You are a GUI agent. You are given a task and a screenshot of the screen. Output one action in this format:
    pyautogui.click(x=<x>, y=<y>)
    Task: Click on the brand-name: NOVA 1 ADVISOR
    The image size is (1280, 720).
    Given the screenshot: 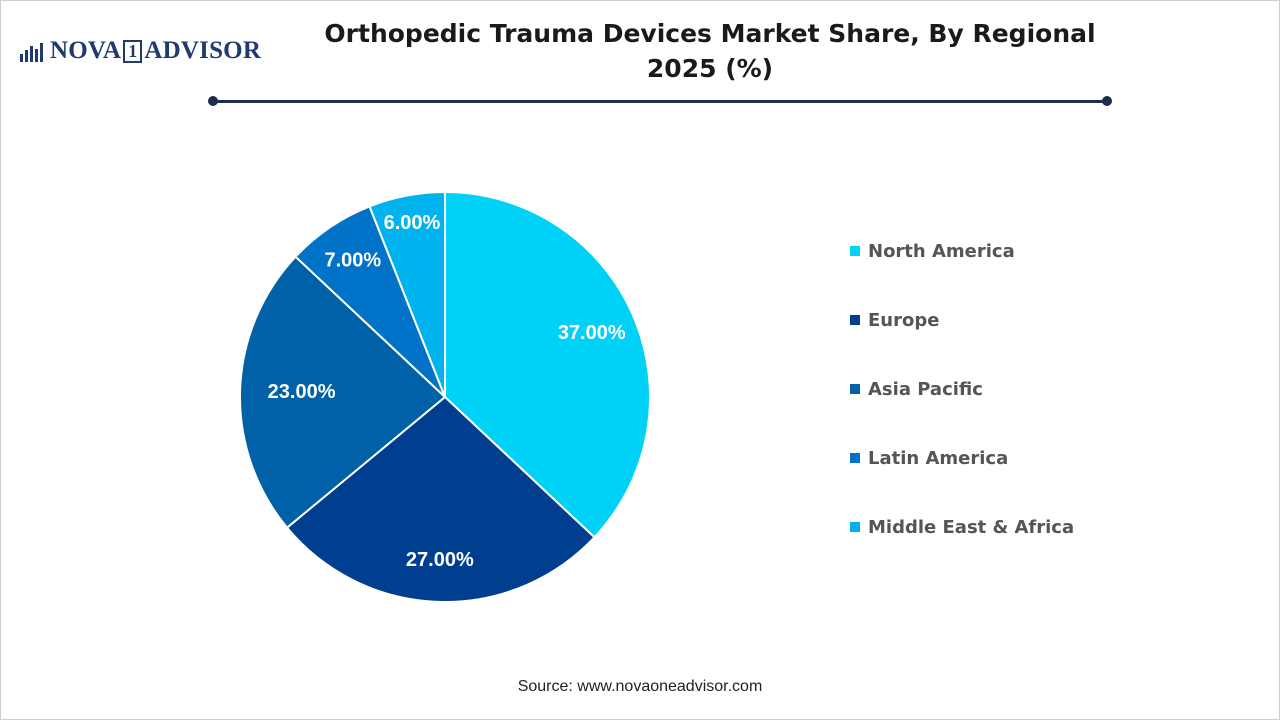 What is the action you would take?
    pyautogui.click(x=155, y=51)
    